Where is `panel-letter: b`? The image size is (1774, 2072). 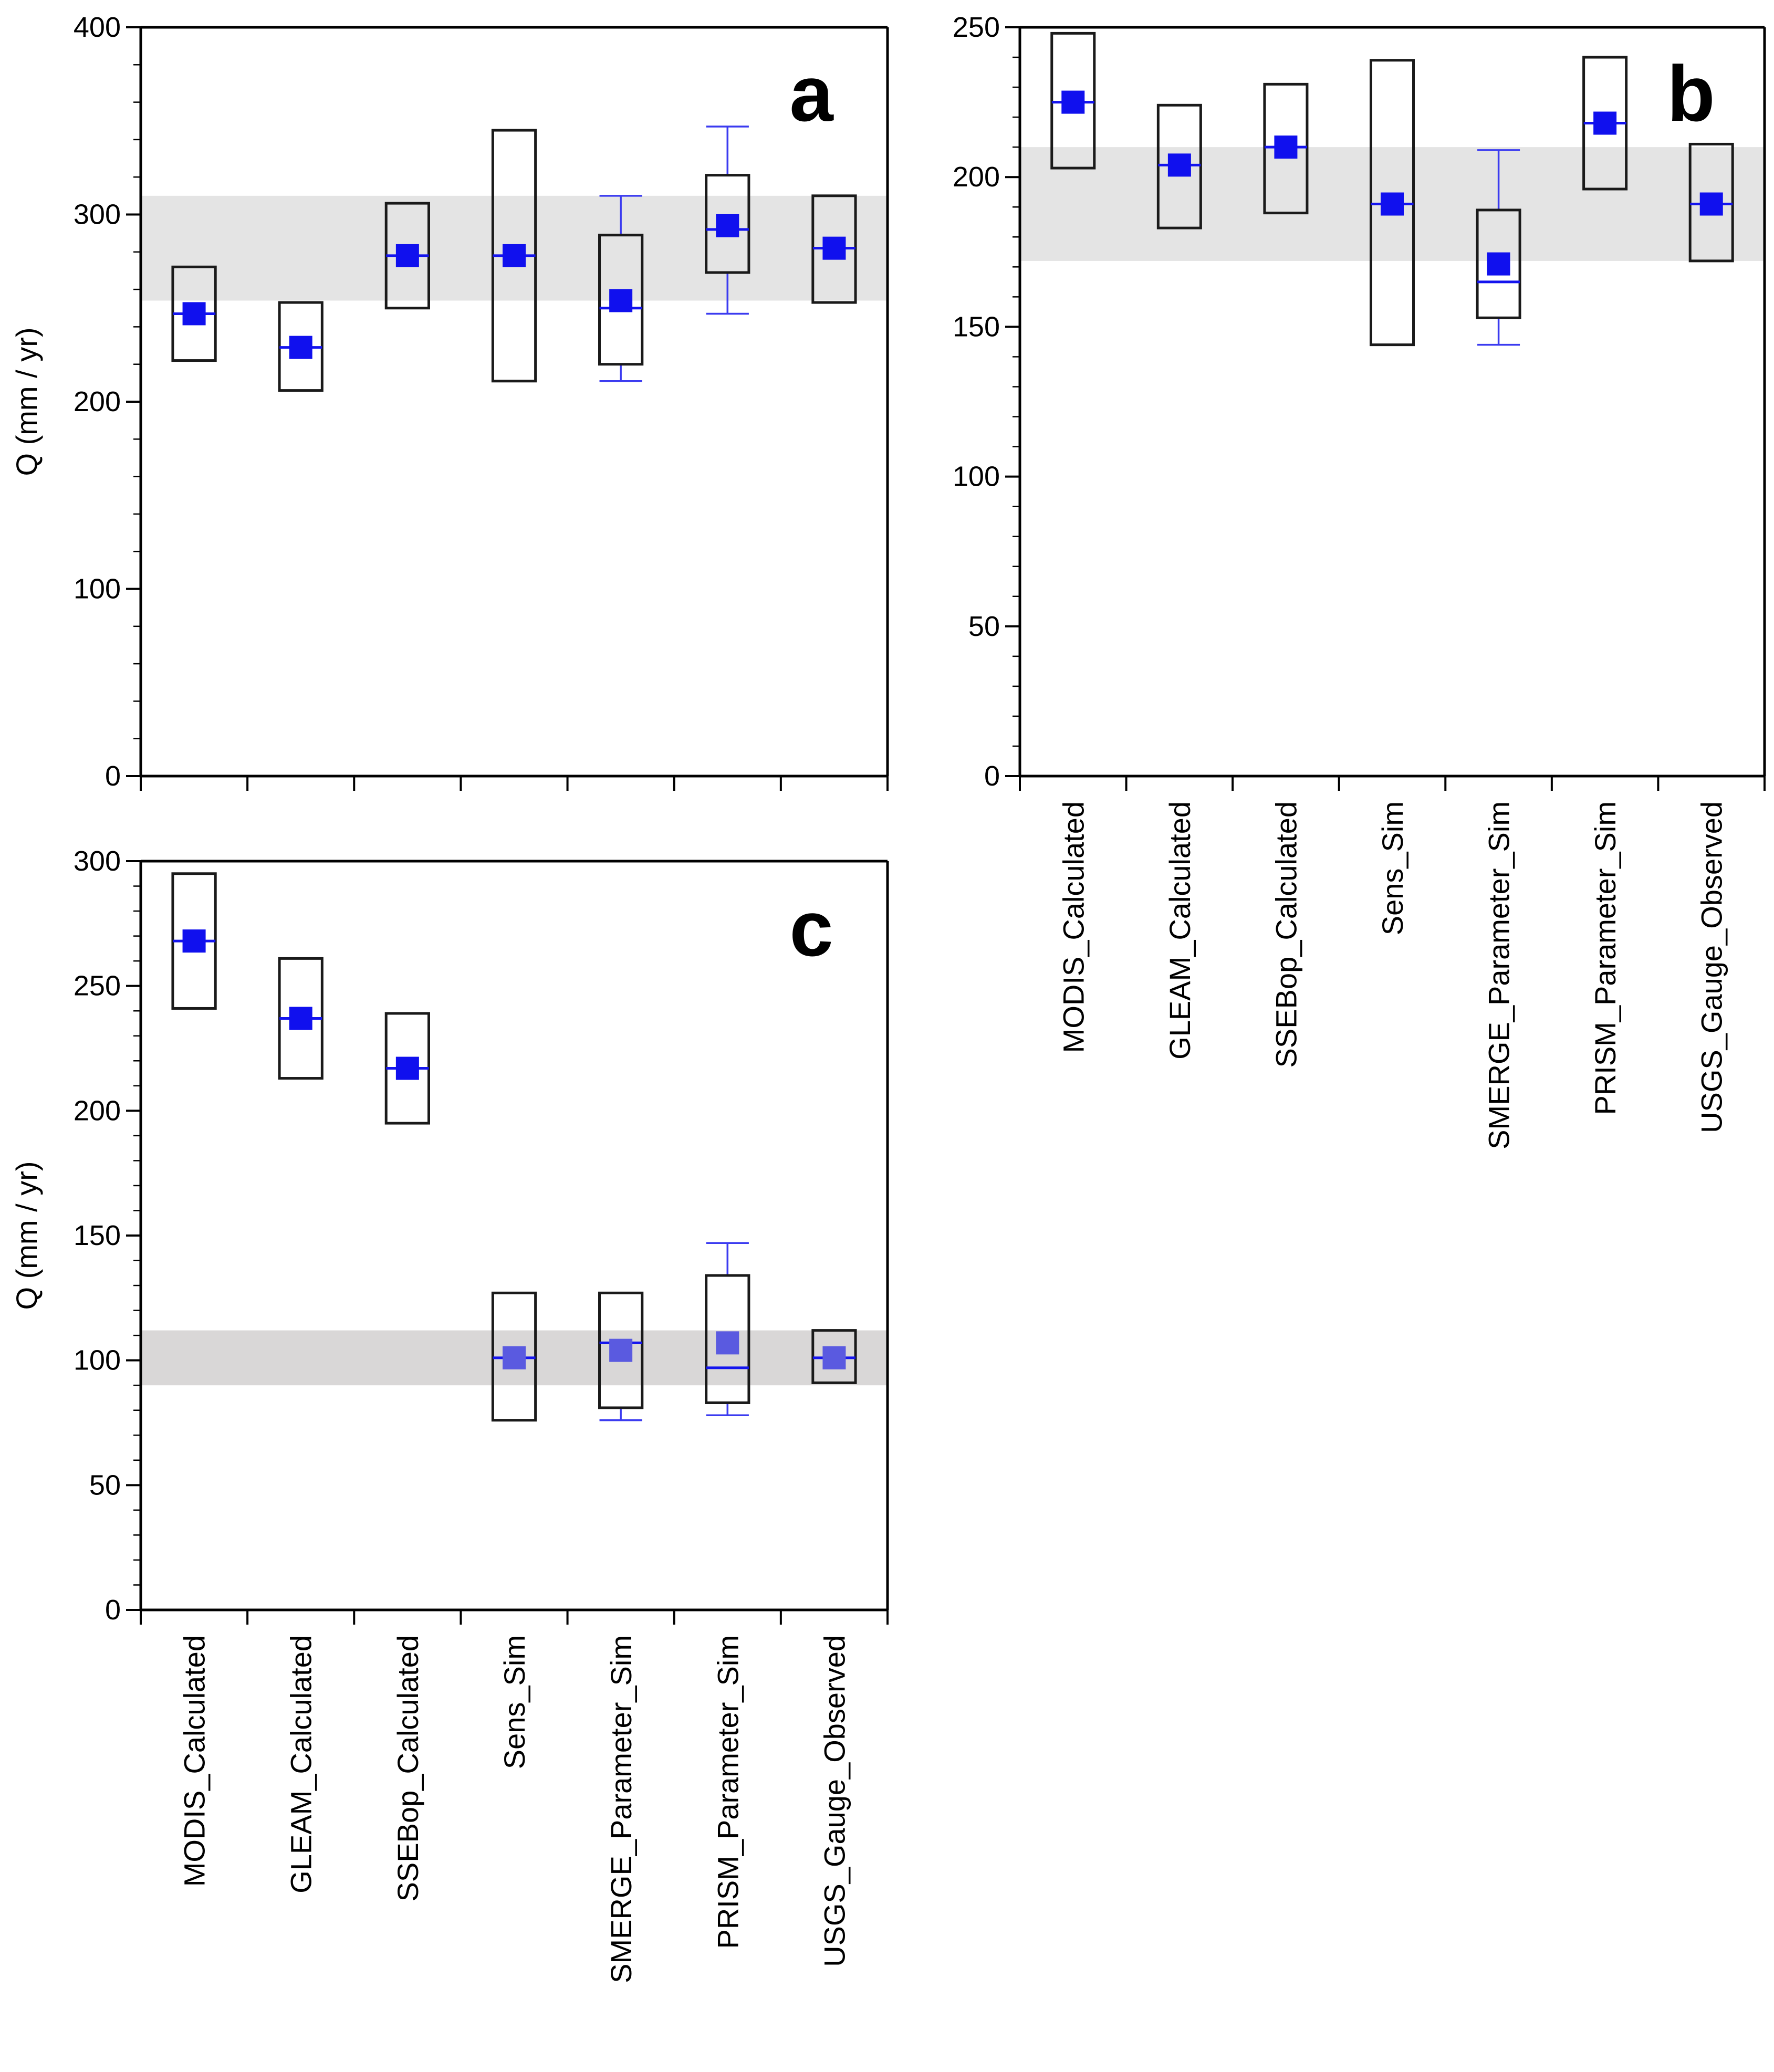
panel-letter: b is located at coordinates (1691, 93).